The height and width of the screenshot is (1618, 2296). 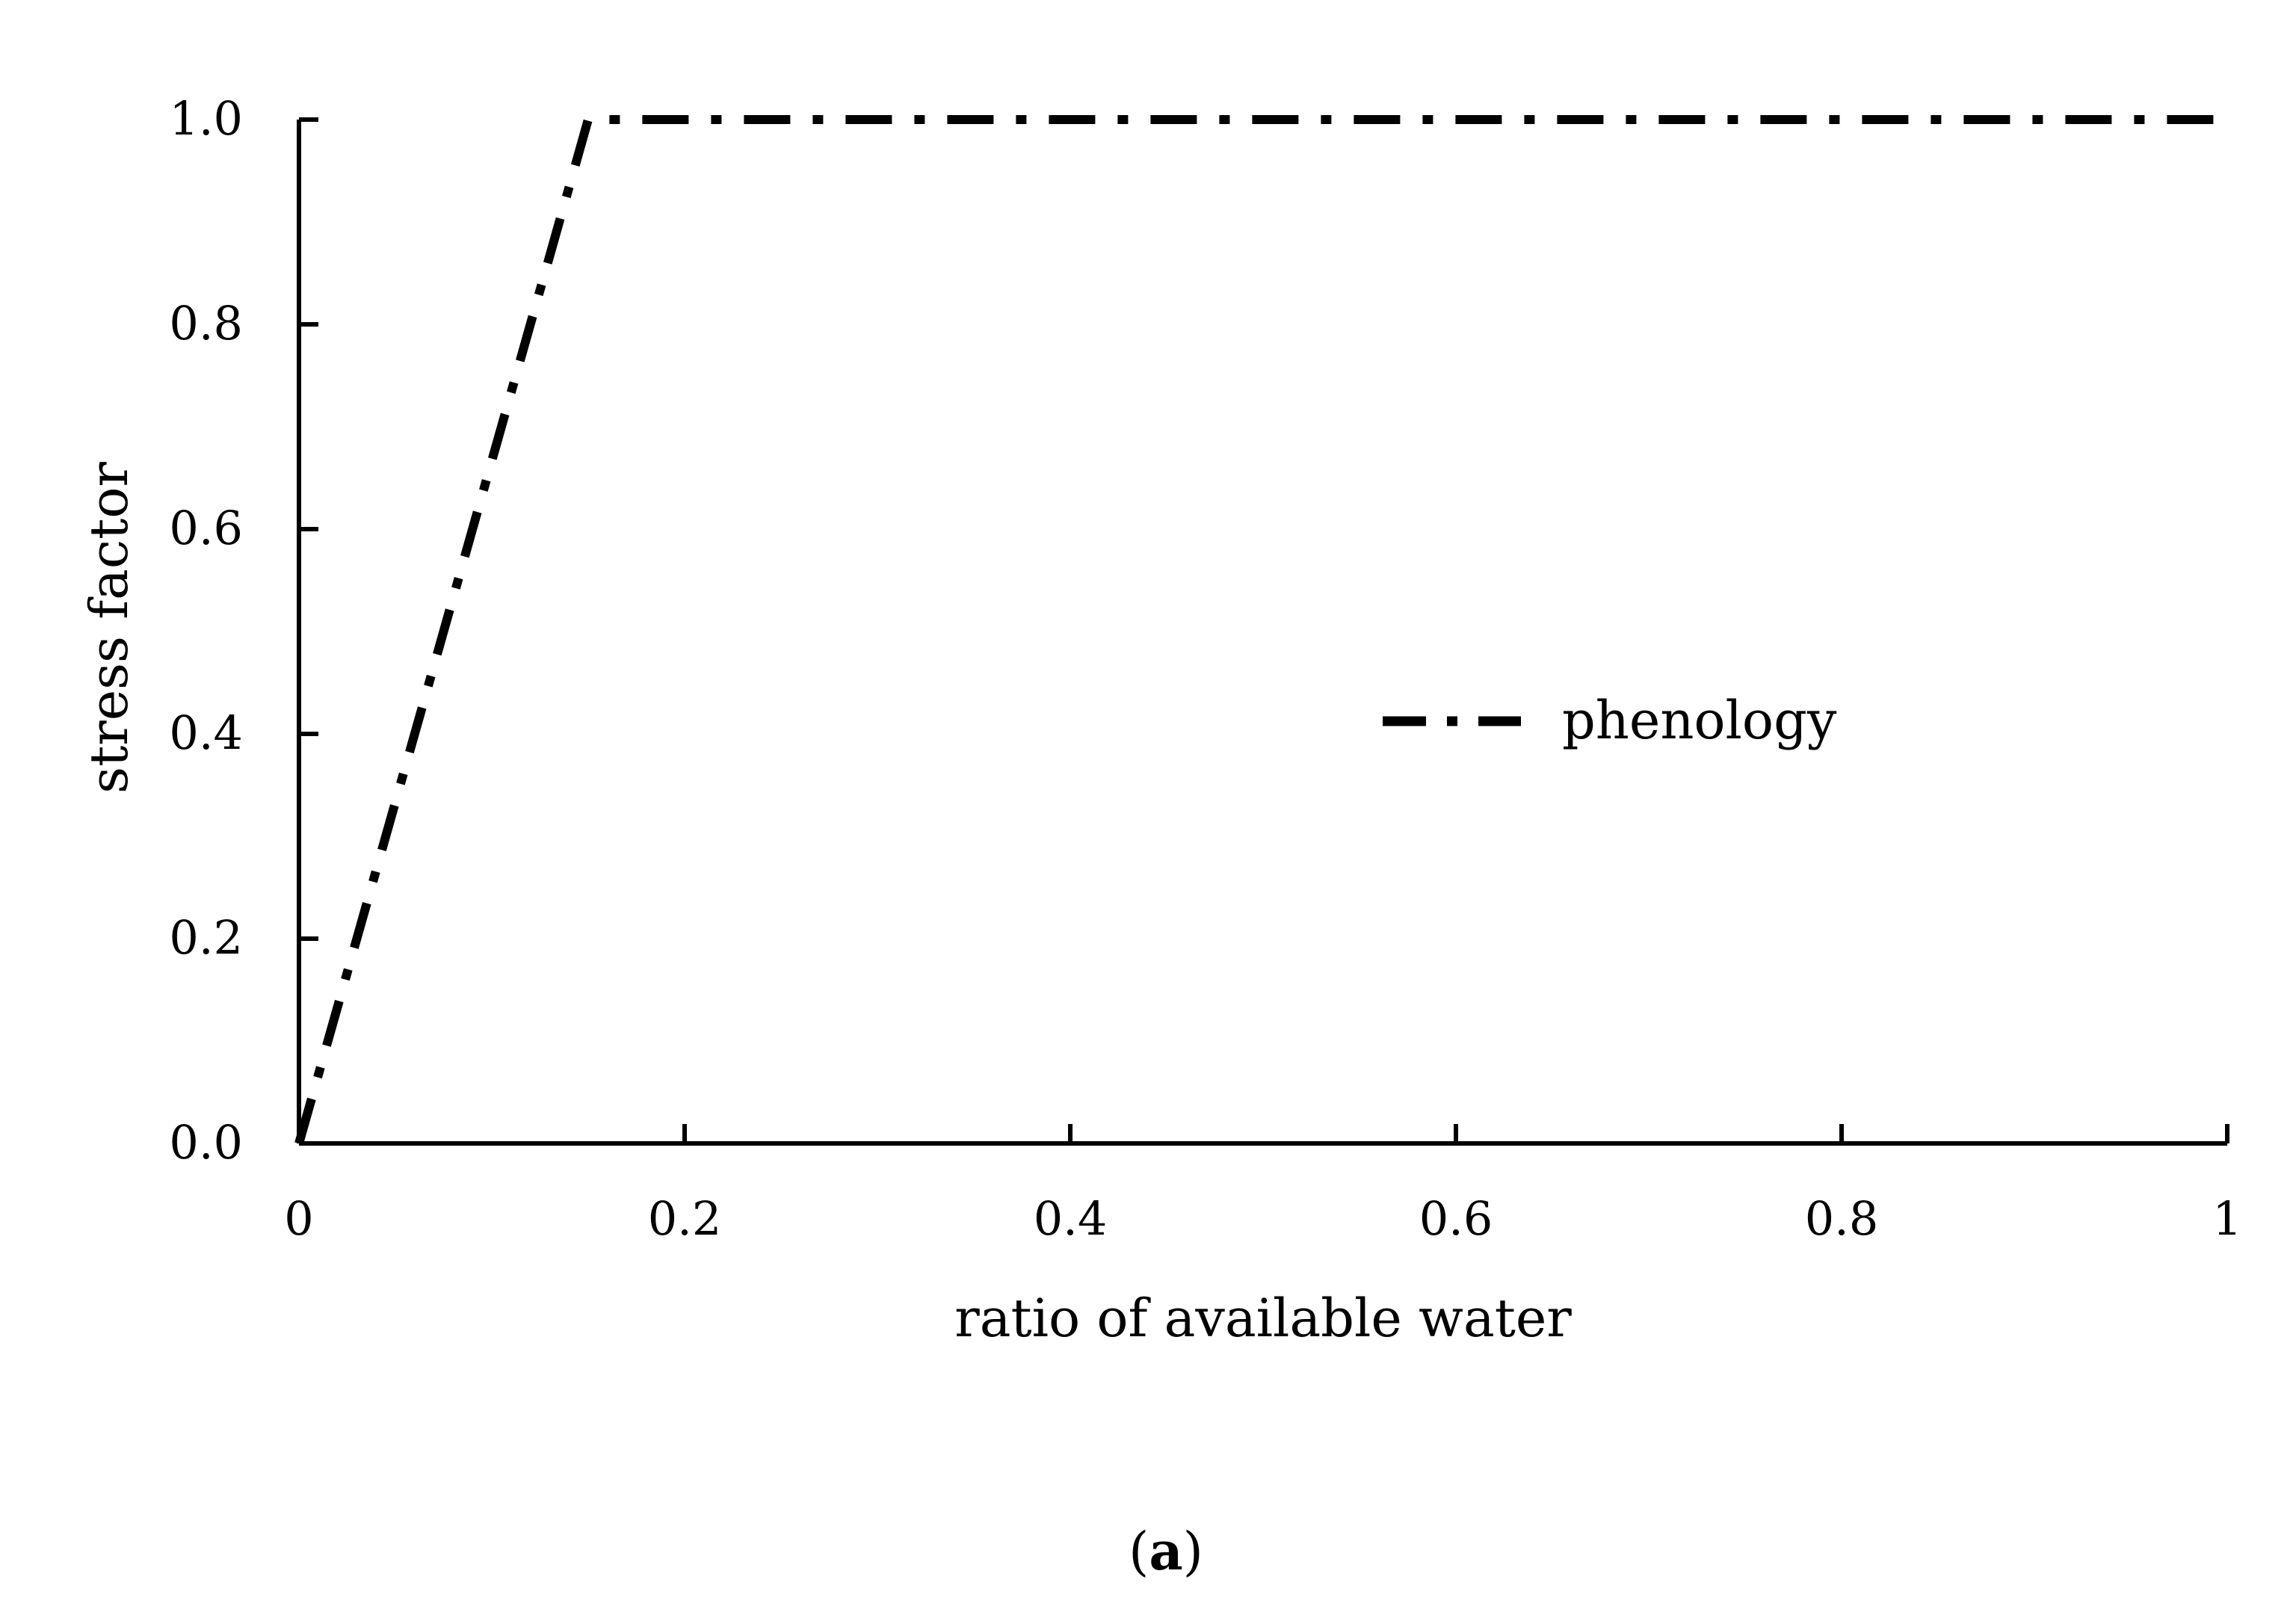 I want to click on x-tick-label-3: 0.6, so click(x=1456, y=1218).